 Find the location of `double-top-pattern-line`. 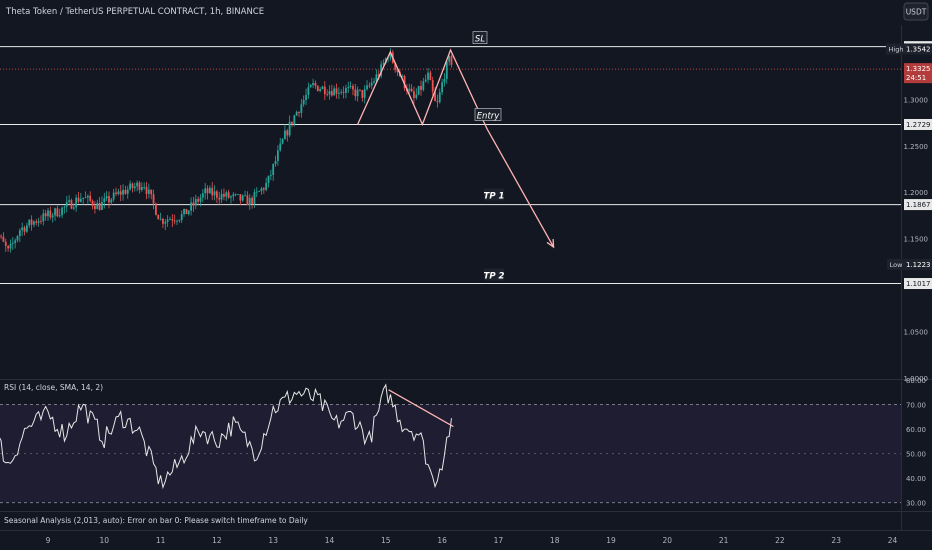

double-top-pattern-line is located at coordinates (422, 89).